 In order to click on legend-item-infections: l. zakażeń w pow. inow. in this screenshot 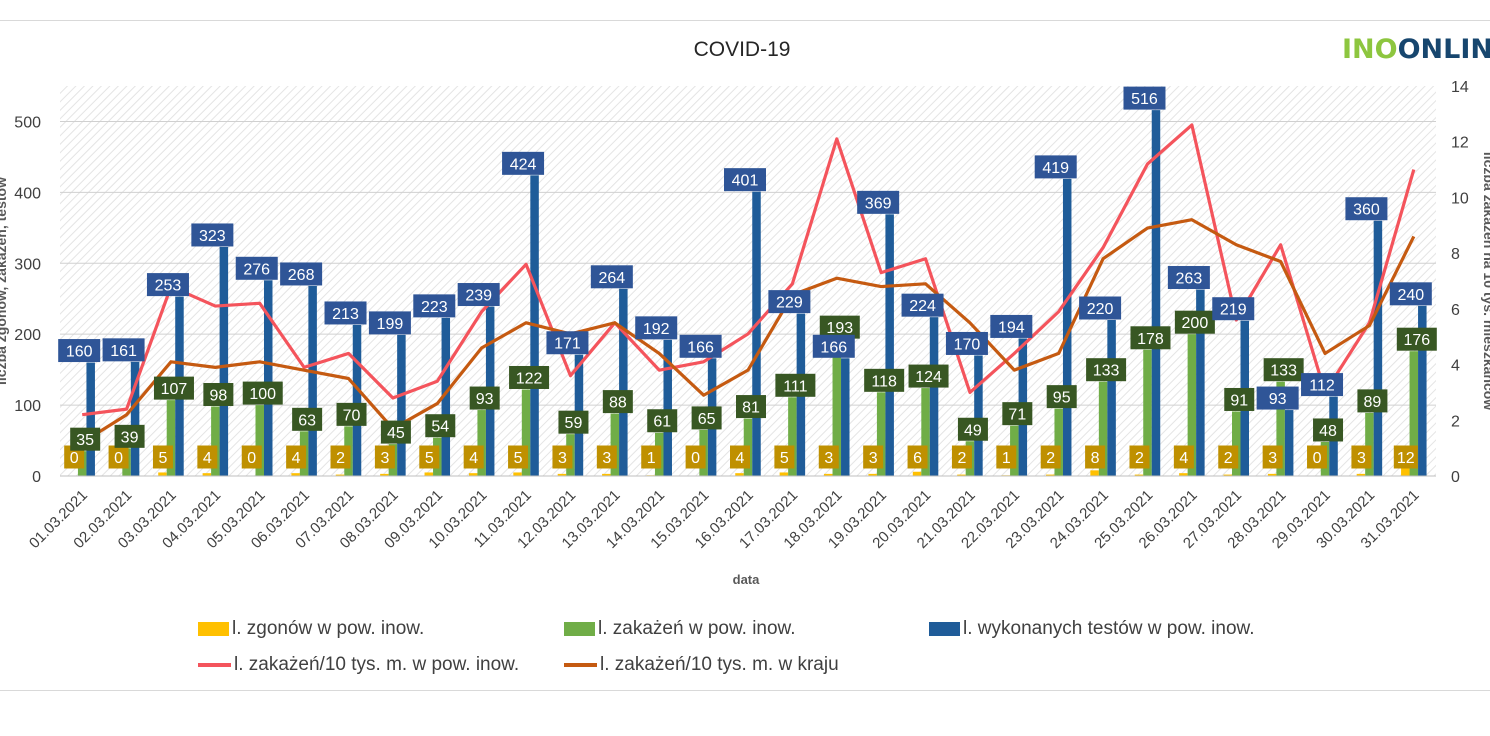, I will do `click(680, 629)`.